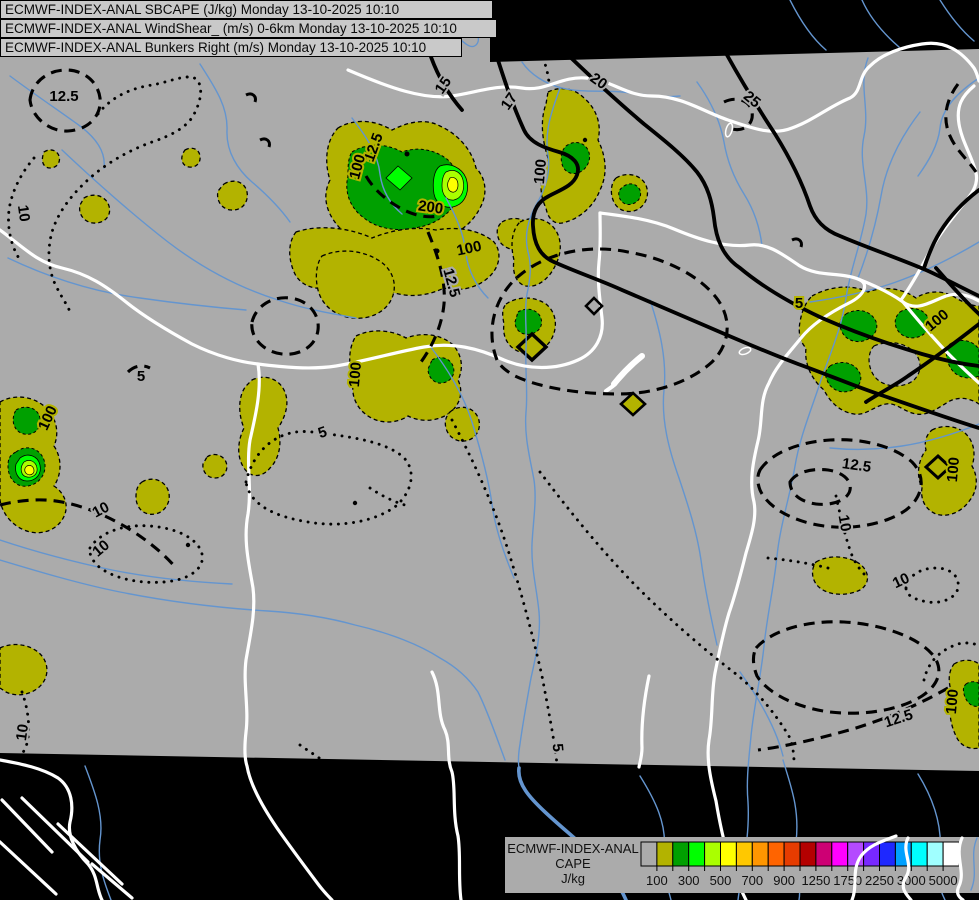 This screenshot has width=979, height=900. Describe the element at coordinates (879, 880) in the screenshot. I see `legend-tick-label: 2250` at that location.